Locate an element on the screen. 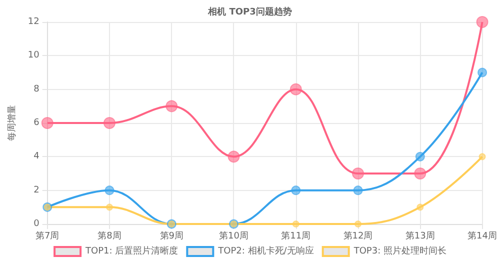 Image resolution: width=500 pixels, height=264 pixels. y-tick-label: 0 is located at coordinates (37, 224).